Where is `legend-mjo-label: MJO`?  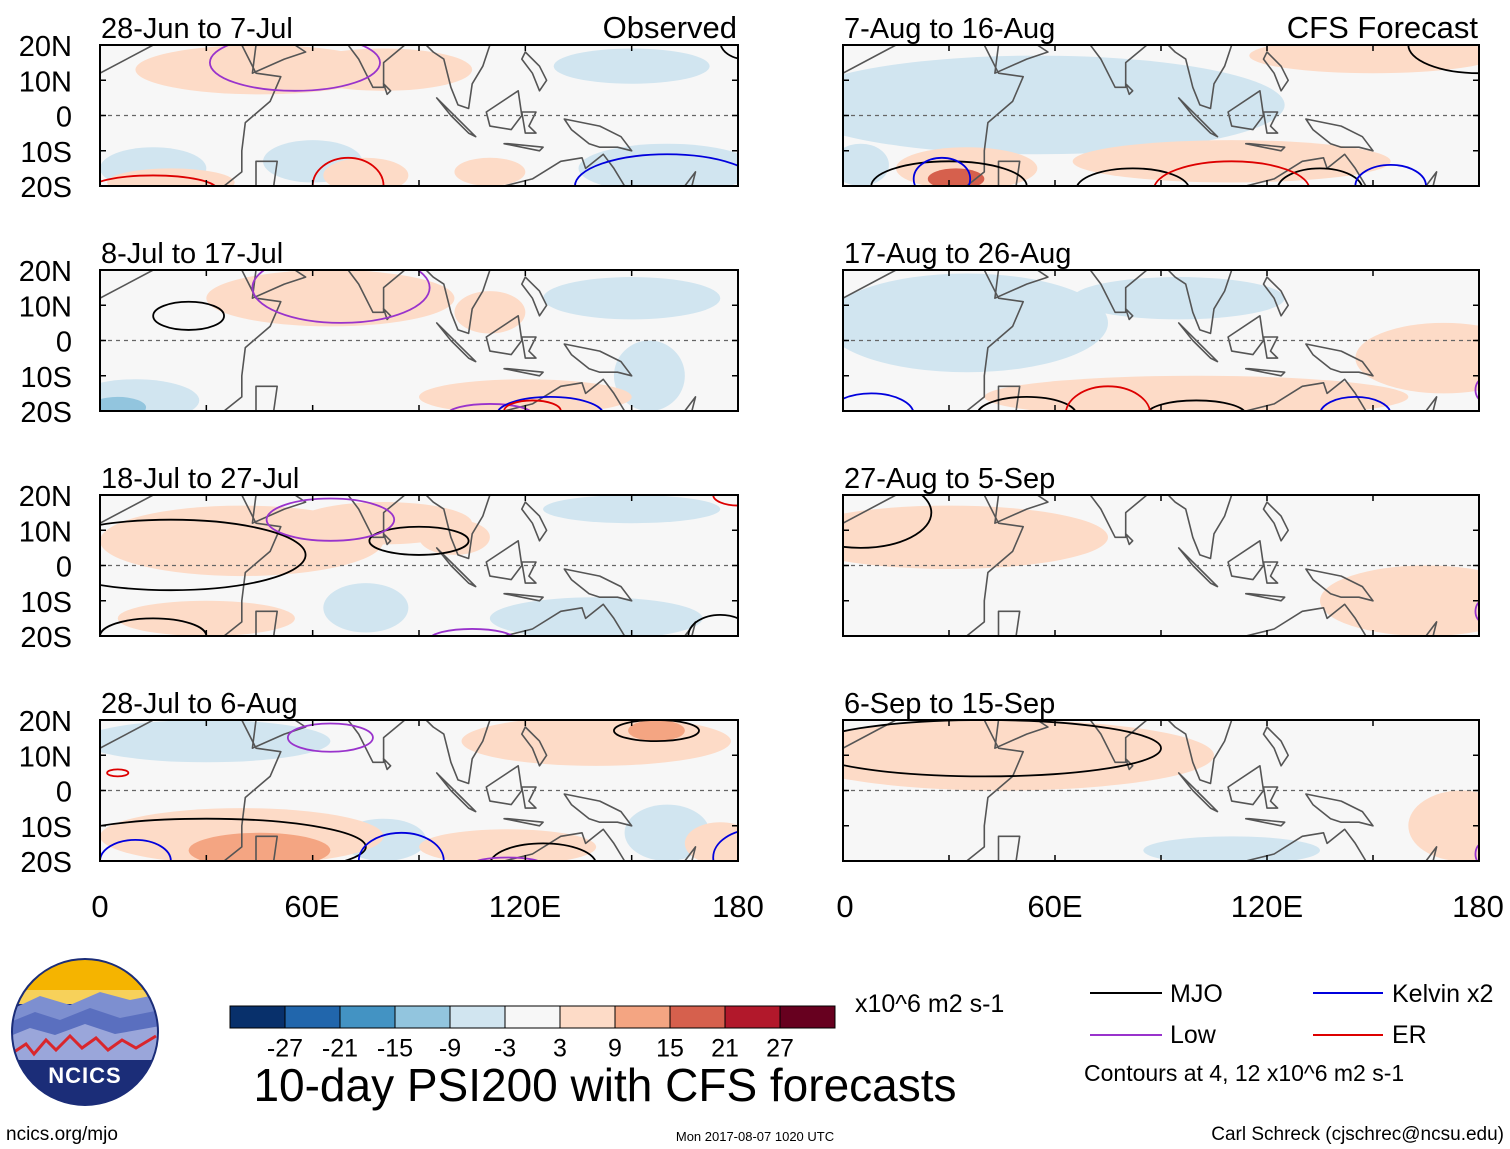 legend-mjo-label: MJO is located at coordinates (1196, 994).